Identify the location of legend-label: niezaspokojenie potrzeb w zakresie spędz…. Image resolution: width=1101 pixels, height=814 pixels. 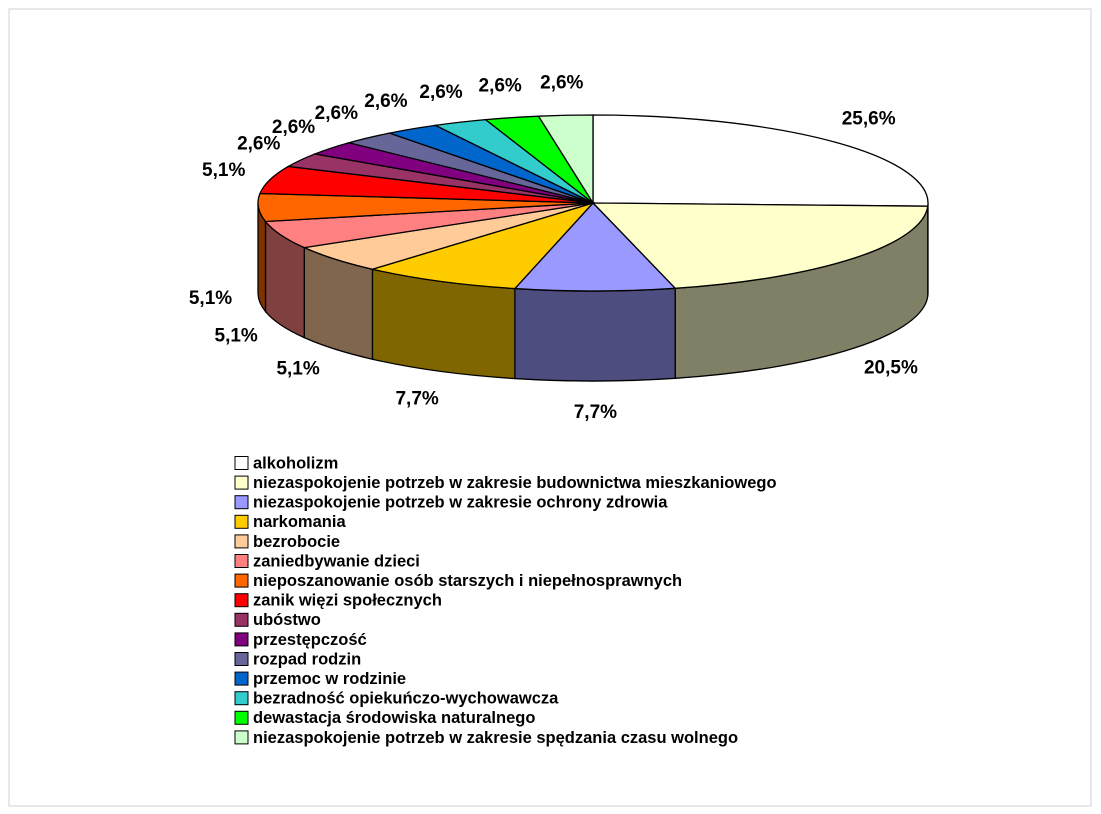
(495, 738).